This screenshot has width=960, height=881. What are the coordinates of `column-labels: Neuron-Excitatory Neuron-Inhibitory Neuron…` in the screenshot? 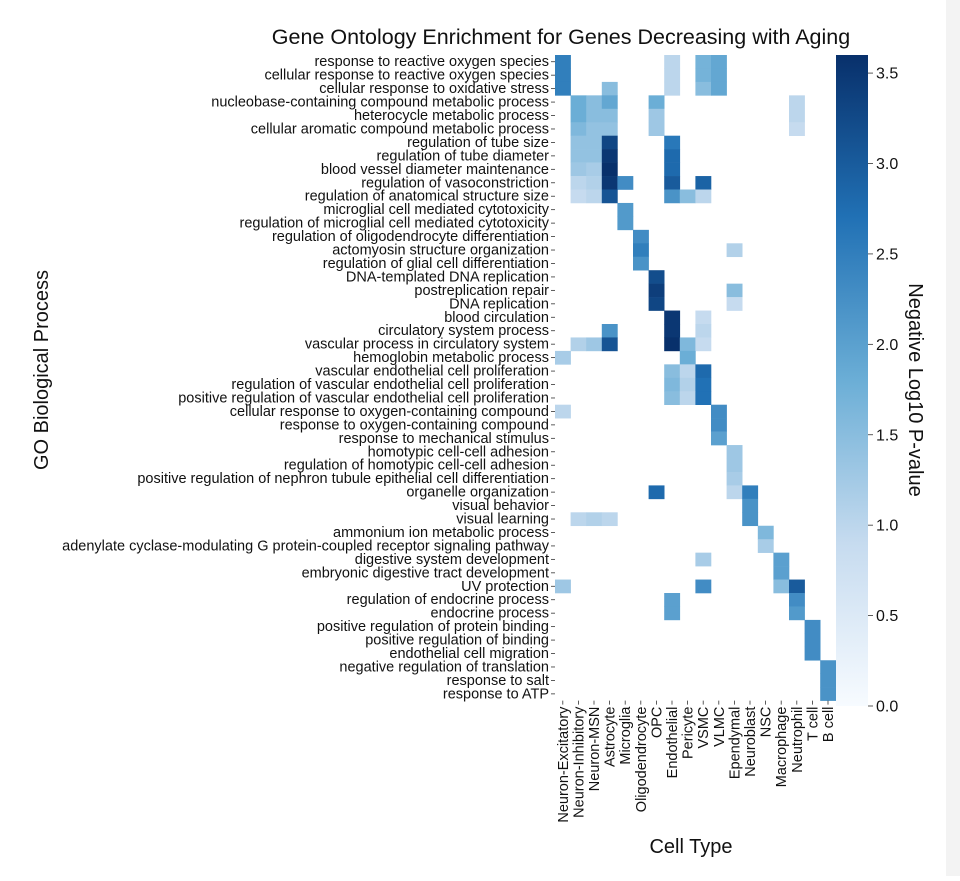 It's located at (696, 761).